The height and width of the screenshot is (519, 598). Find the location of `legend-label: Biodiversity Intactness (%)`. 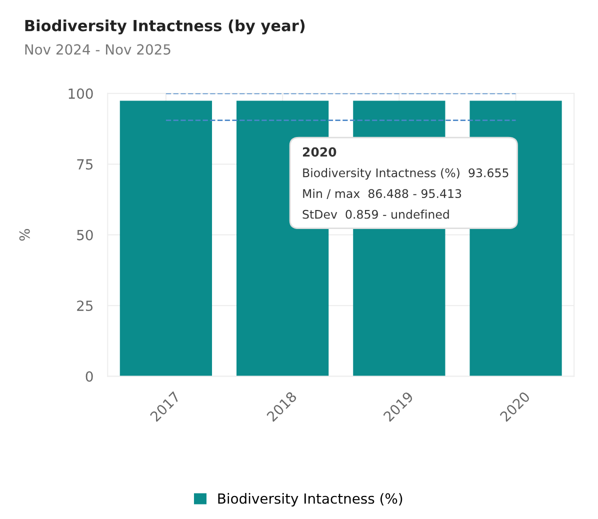

legend-label: Biodiversity Intactness (%) is located at coordinates (310, 499).